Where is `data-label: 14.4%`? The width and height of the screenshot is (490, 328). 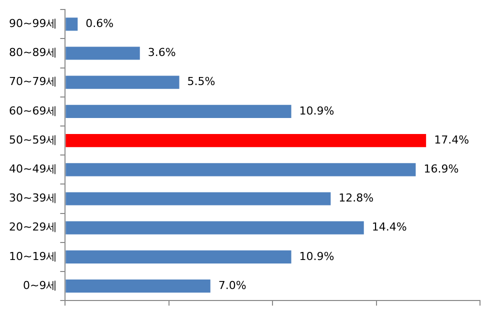
data-label: 14.4% is located at coordinates (389, 227).